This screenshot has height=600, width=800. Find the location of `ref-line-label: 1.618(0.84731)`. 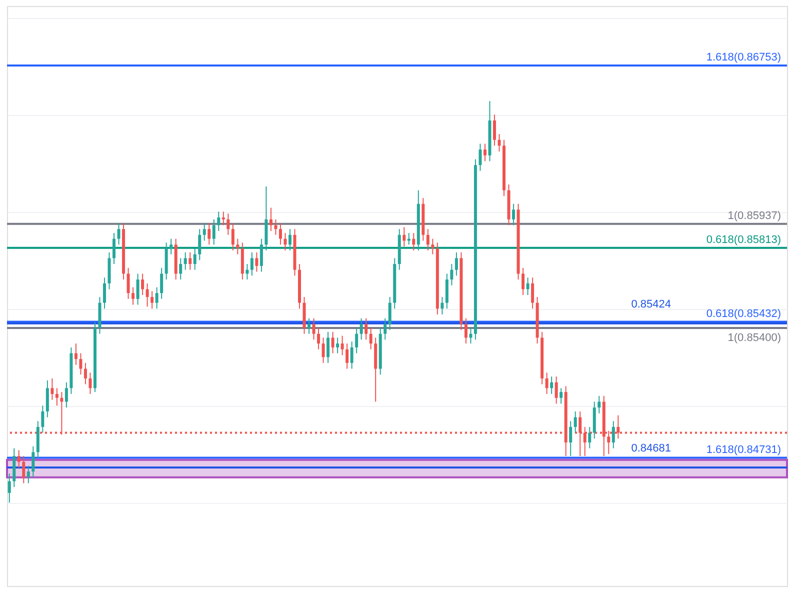

ref-line-label: 1.618(0.84731) is located at coordinates (743, 450).